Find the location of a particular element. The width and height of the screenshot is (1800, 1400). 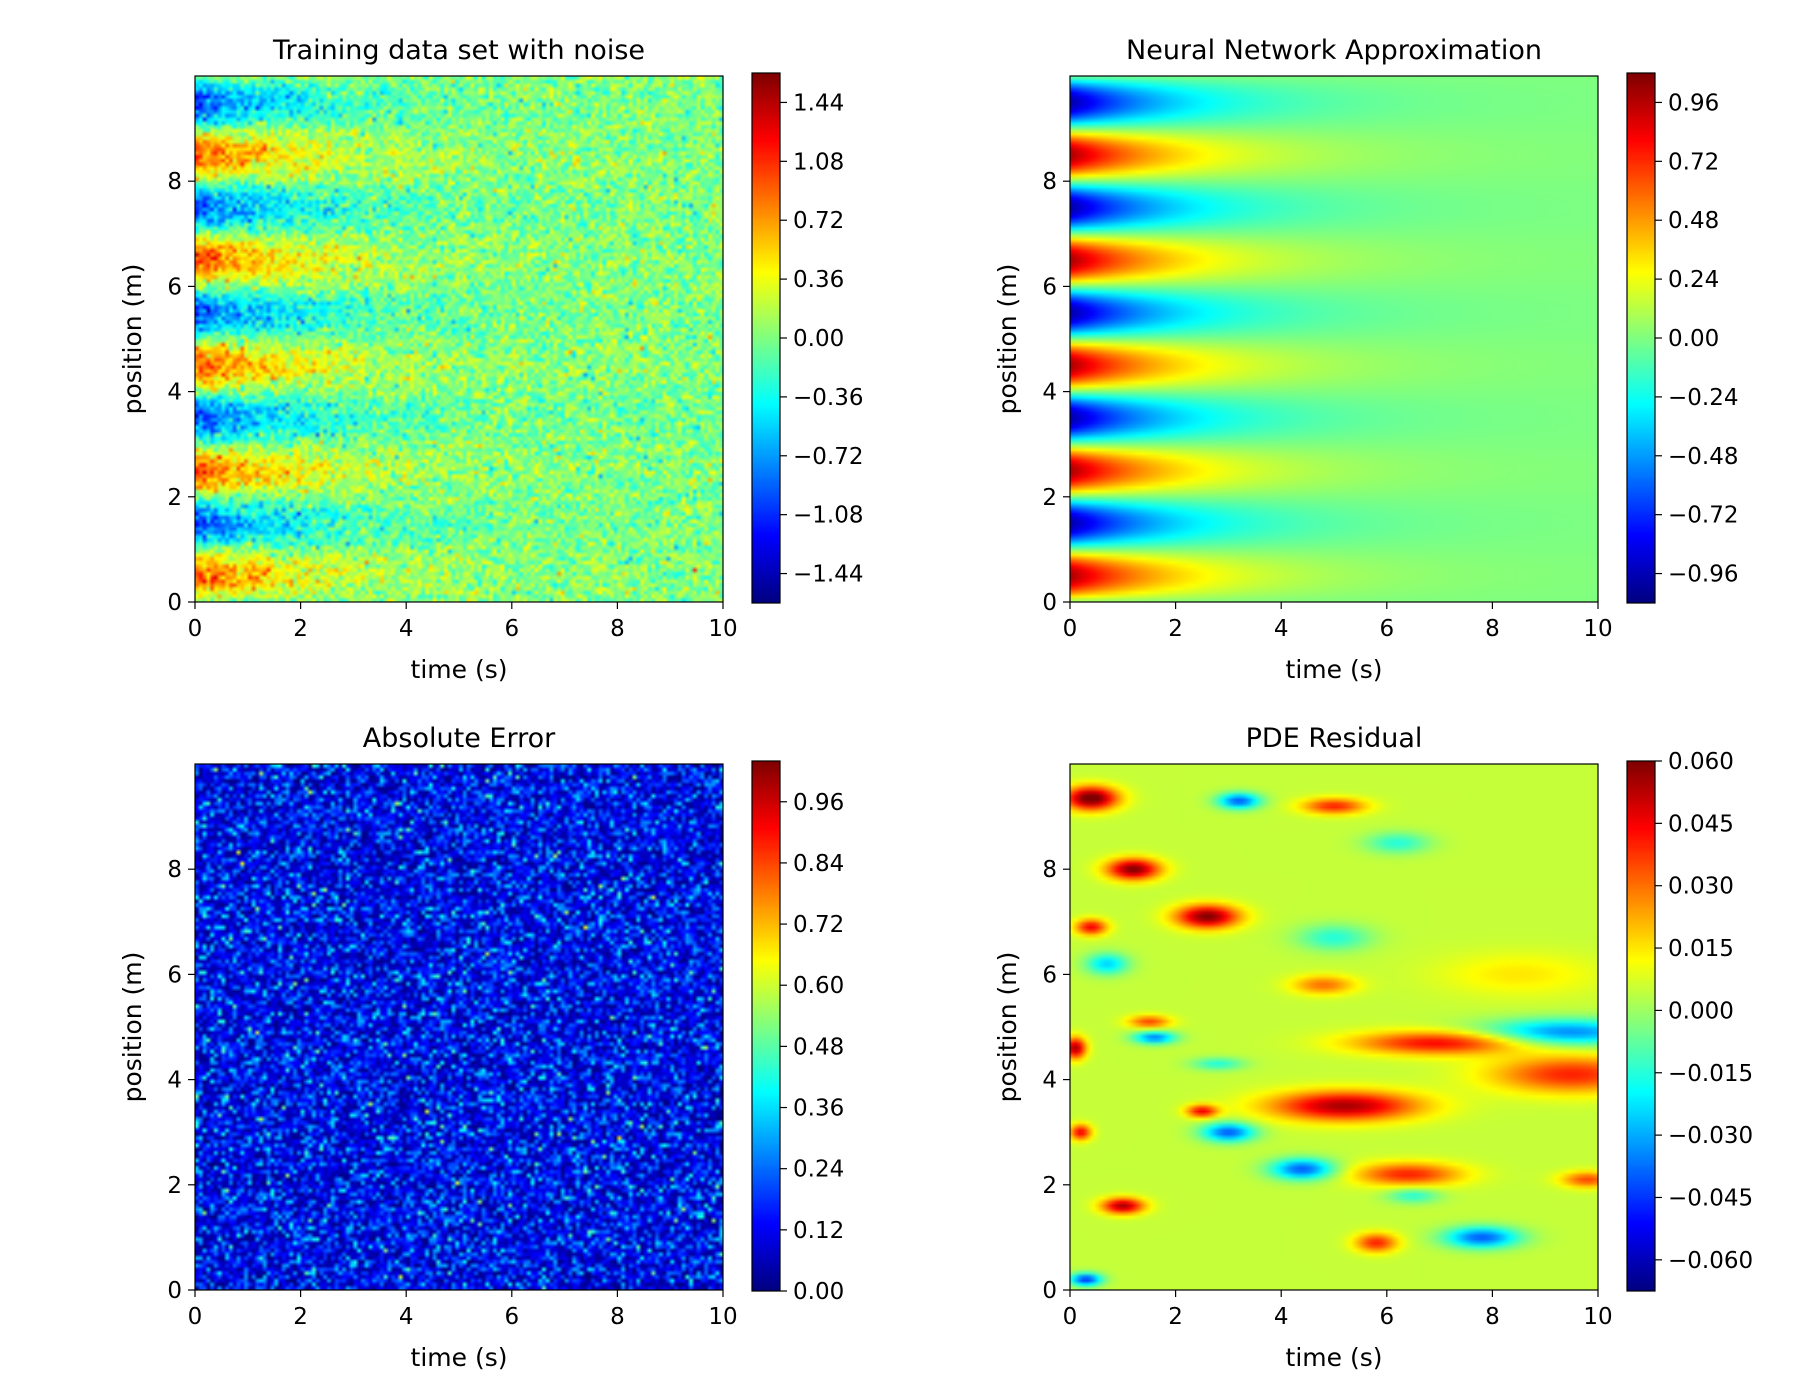

colorbar-tick-label: 0.045 is located at coordinates (1701, 824).